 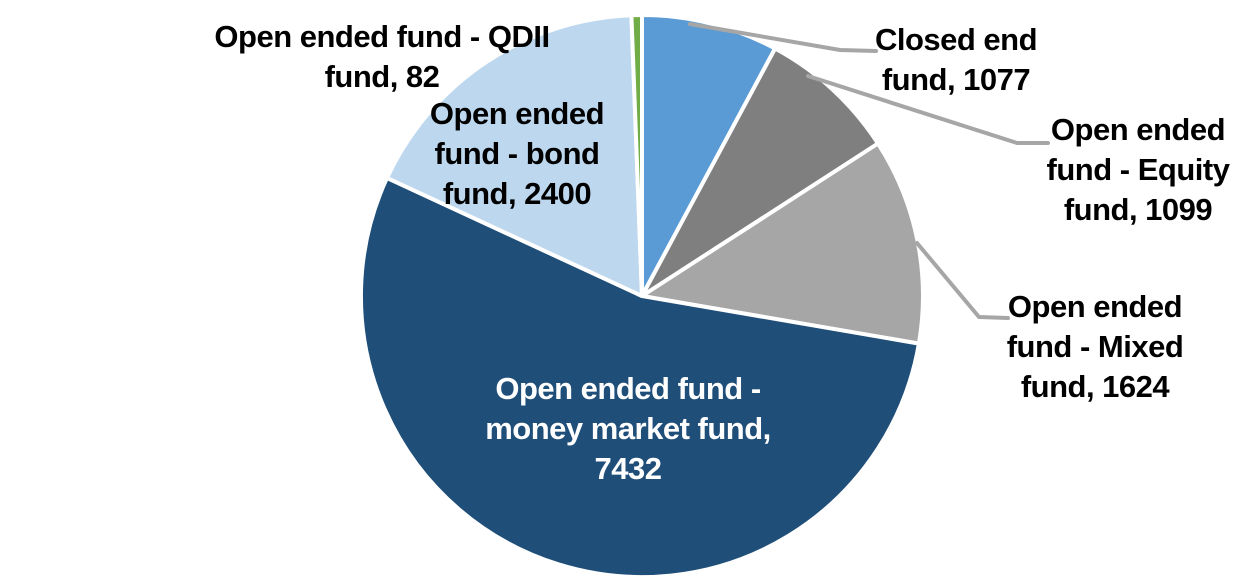 I want to click on slice-label-qdii-fund: Open ended fund - QDII fund, 82, so click(x=382, y=56).